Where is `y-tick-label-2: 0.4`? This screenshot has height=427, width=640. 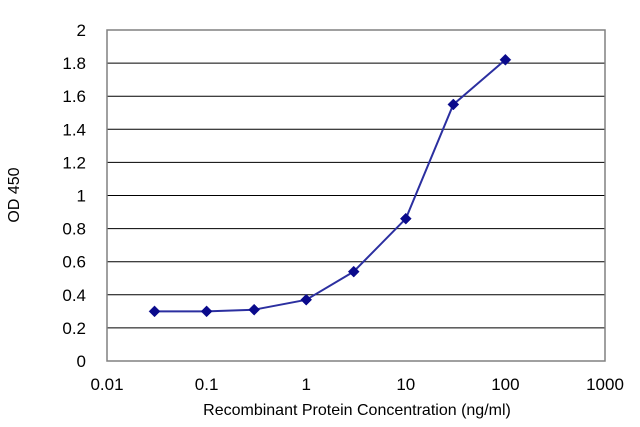 y-tick-label-2: 0.4 is located at coordinates (74, 295).